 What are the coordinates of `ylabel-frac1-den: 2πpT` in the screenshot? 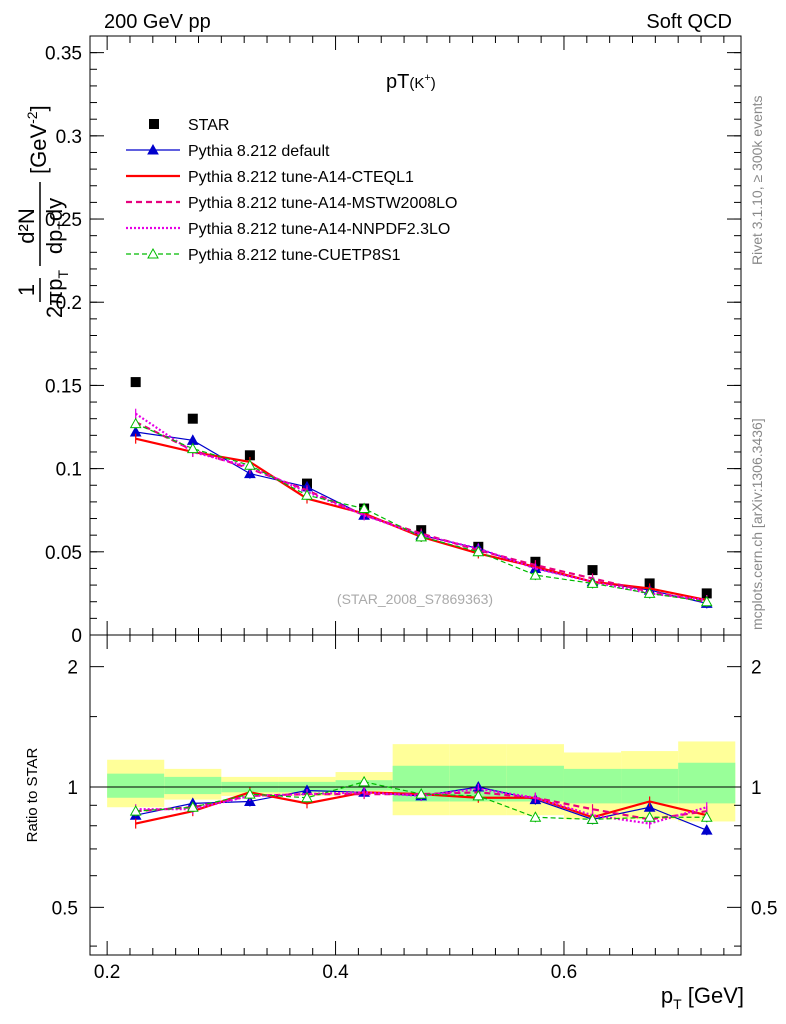 It's located at (56, 293).